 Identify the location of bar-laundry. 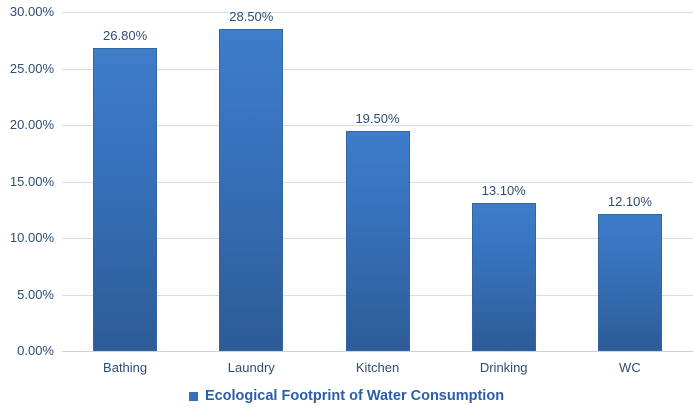
(251, 189).